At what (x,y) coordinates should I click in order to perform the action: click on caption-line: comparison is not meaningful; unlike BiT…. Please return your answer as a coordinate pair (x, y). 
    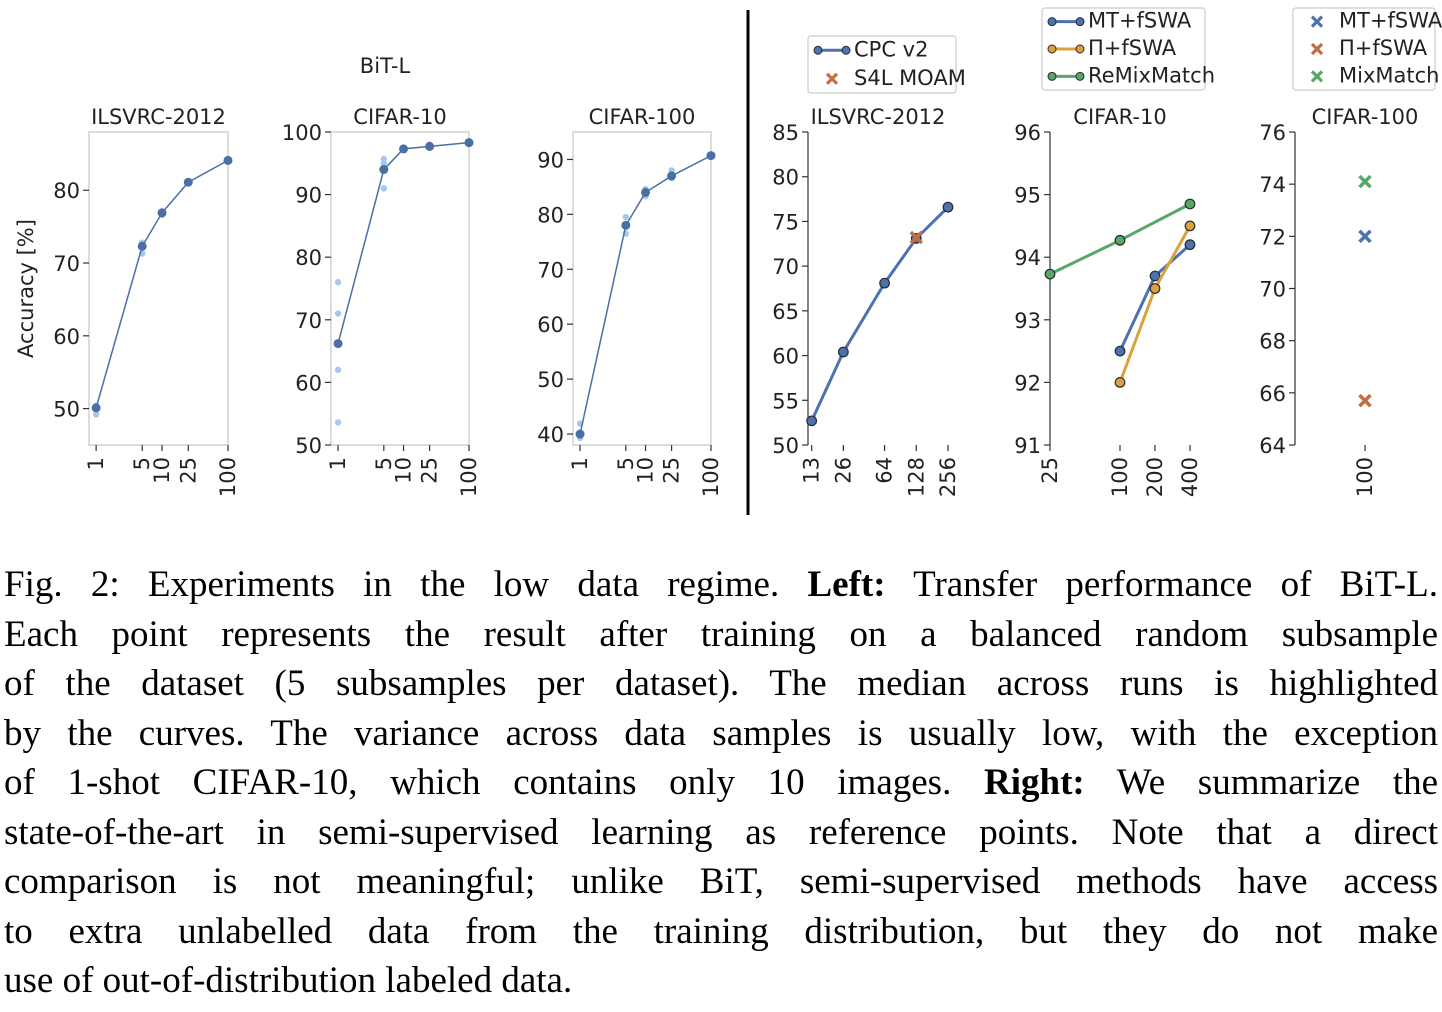
    Looking at the image, I should click on (721, 882).